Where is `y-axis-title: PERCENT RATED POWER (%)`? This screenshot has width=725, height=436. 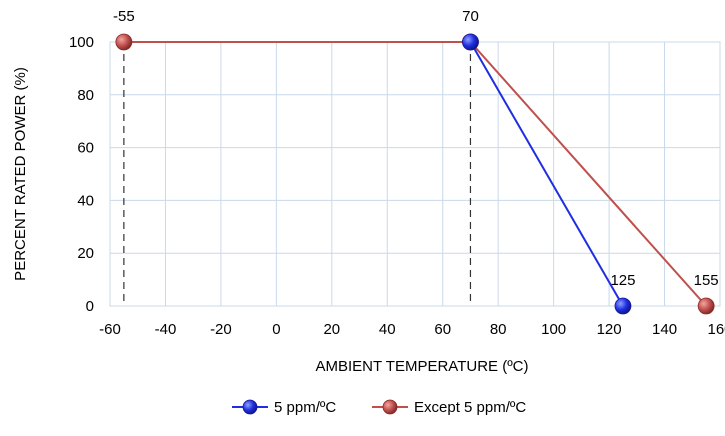
y-axis-title: PERCENT RATED POWER (%) is located at coordinates (20, 174).